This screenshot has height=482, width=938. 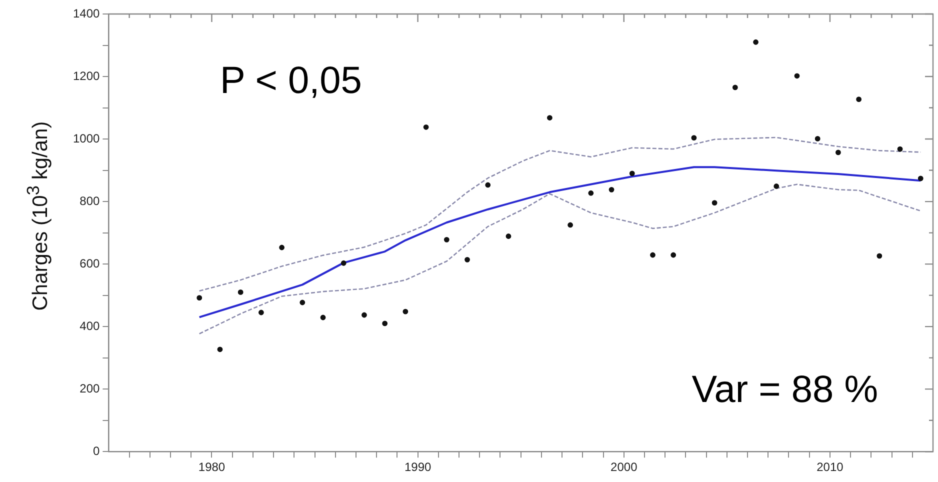 I want to click on y-tick-label: 800, so click(x=90, y=201).